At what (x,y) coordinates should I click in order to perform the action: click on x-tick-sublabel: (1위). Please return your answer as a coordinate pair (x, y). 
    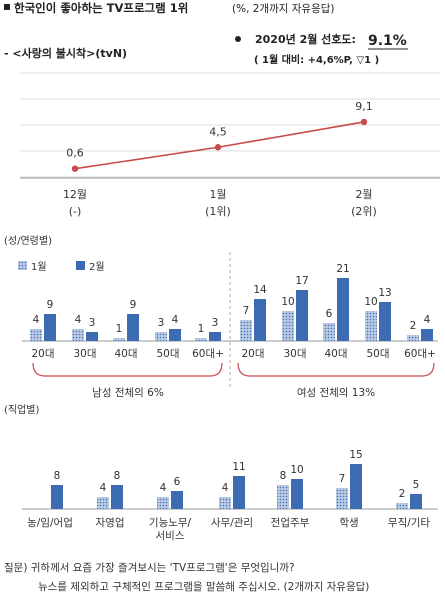
    Looking at the image, I should click on (218, 211).